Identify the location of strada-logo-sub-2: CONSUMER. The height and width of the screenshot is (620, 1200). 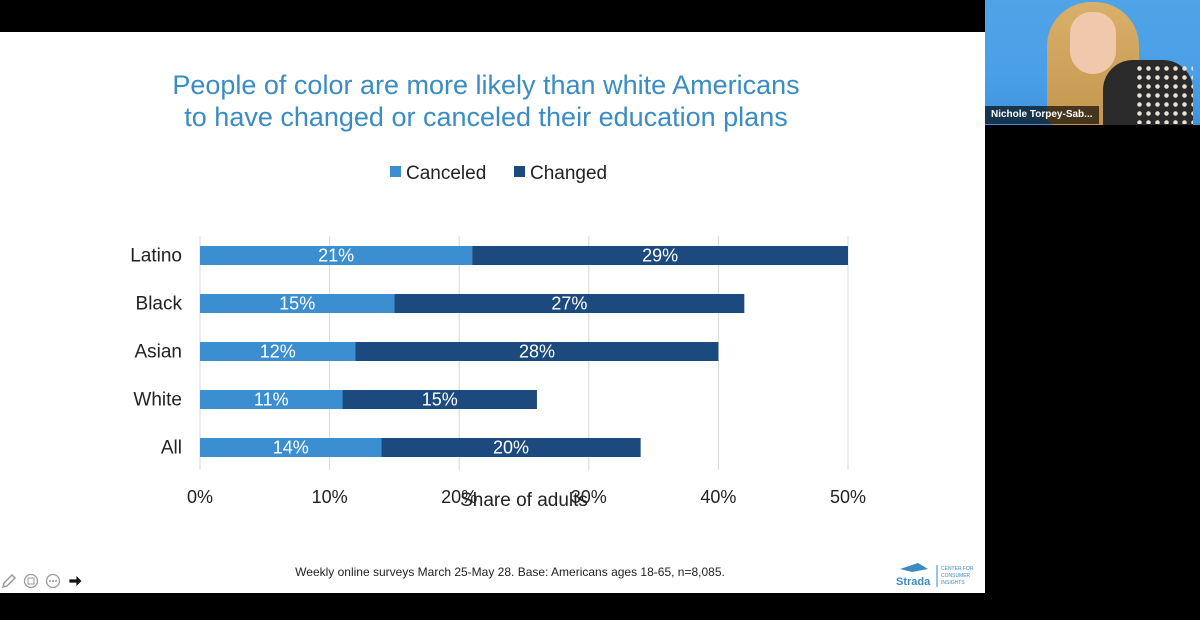
(956, 576).